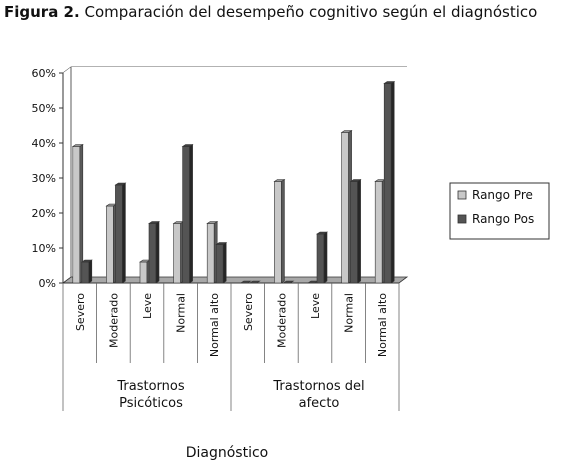 The height and width of the screenshot is (461, 579). Describe the element at coordinates (318, 386) in the screenshot. I see `group-label: Trastornos del` at that location.